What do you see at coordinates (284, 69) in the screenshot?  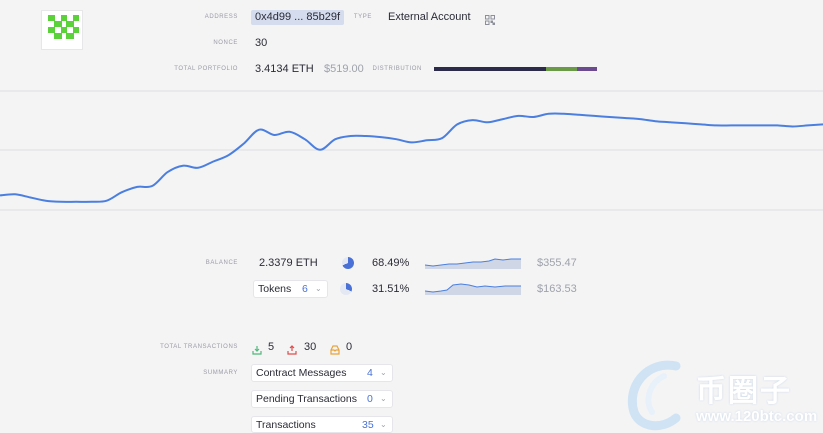 I see `portfolio-eth: 3.4134 ETH` at bounding box center [284, 69].